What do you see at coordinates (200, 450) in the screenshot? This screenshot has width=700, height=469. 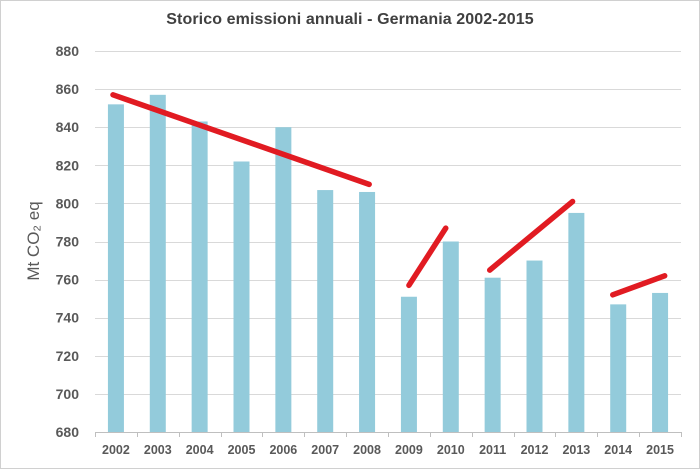 I see `x-tick-label: 2004` at bounding box center [200, 450].